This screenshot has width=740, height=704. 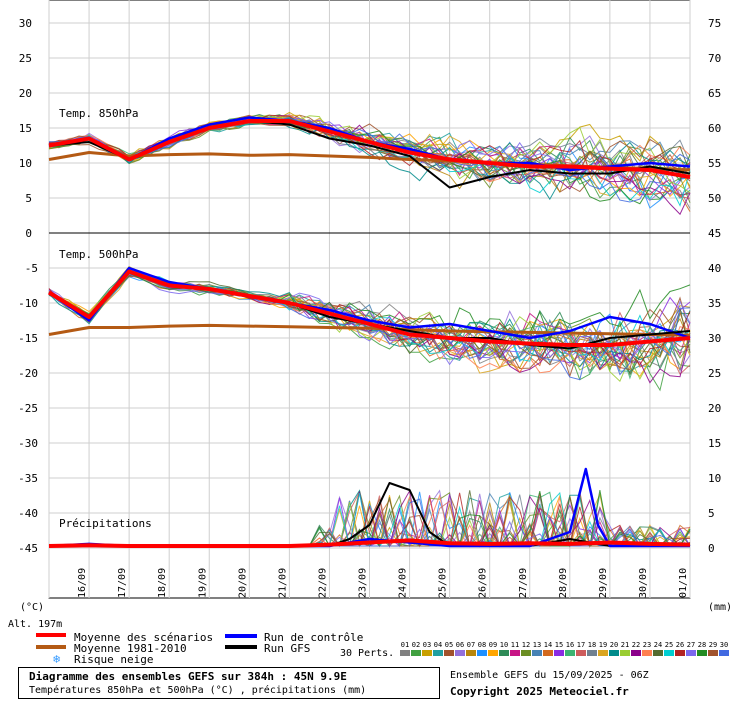 I want to click on legend-swatch-climato, so click(x=51, y=647).